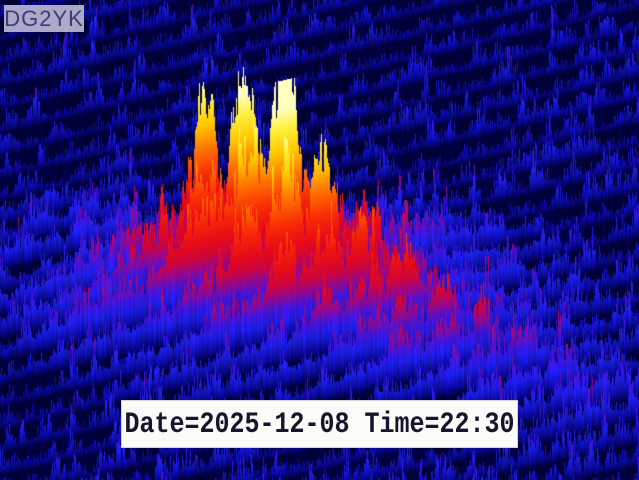 The height and width of the screenshot is (480, 639). I want to click on datetime-overlay: Date=2025-12-08 Time=22:30, so click(319, 424).